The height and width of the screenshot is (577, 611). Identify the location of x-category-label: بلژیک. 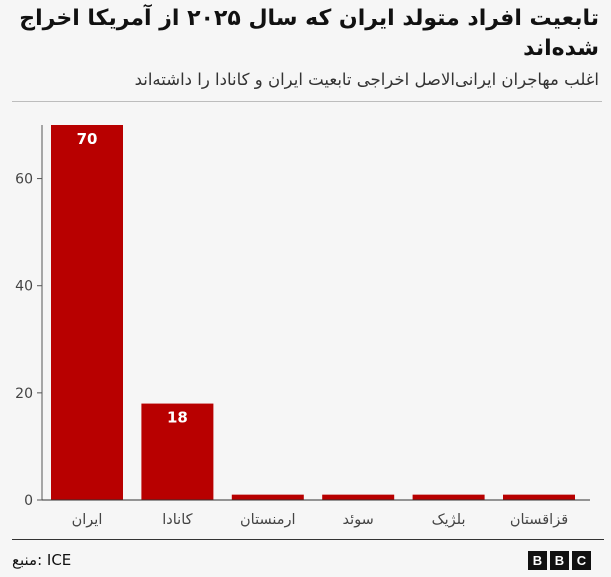
(449, 520).